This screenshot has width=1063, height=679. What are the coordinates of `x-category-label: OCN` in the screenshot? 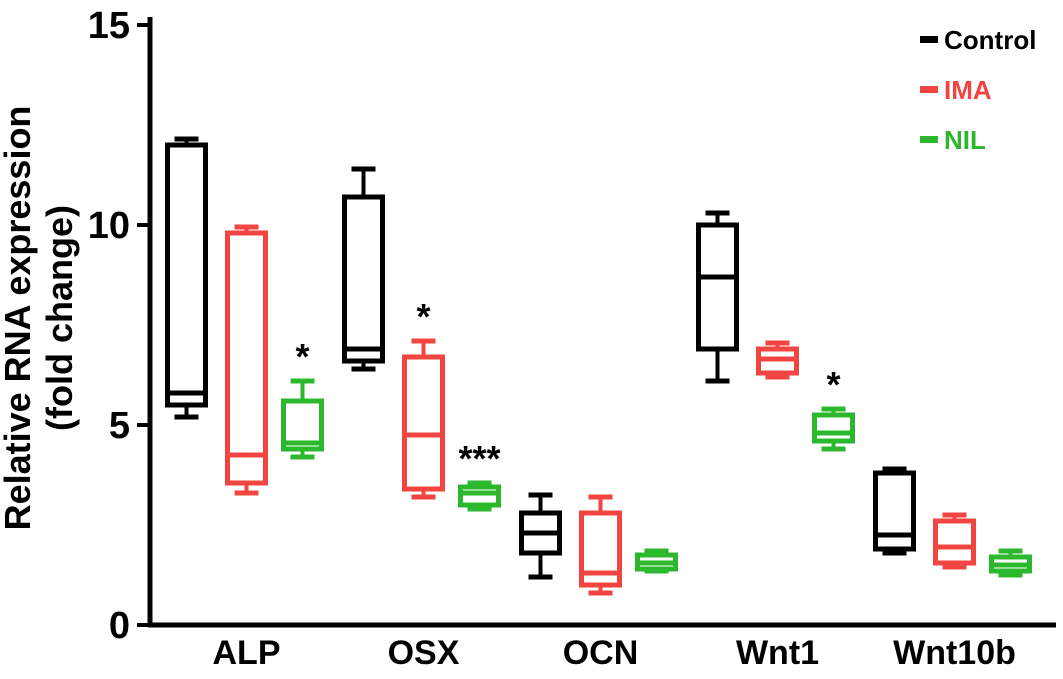 It's located at (601, 653).